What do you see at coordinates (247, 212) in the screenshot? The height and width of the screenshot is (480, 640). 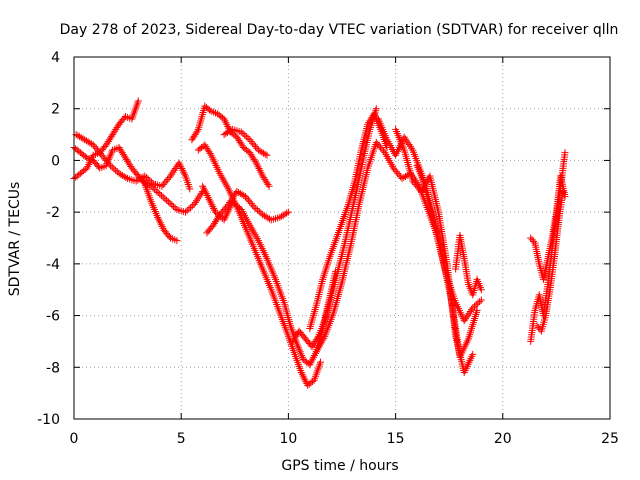 I see `series-track-h` at bounding box center [247, 212].